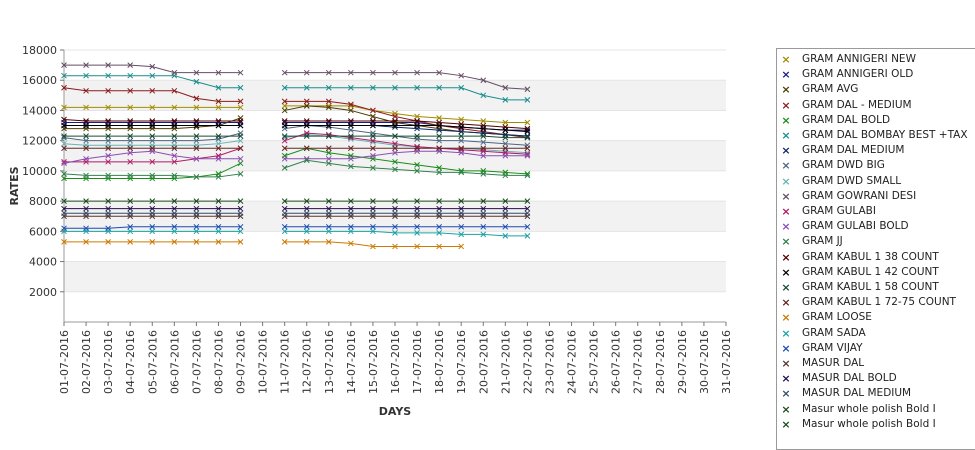 The height and width of the screenshot is (450, 975). Describe the element at coordinates (14, 185) in the screenshot. I see `y-axis-title: RATES` at that location.